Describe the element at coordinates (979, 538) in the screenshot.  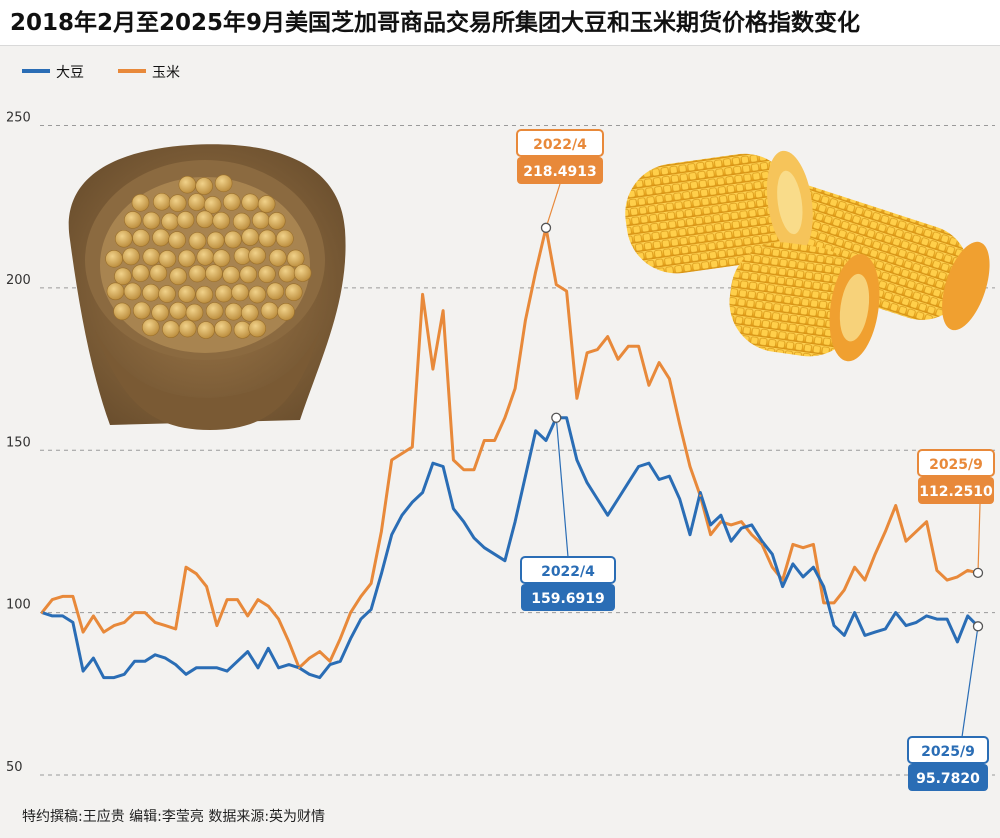
I see `callout-leader-corn-latest` at that location.